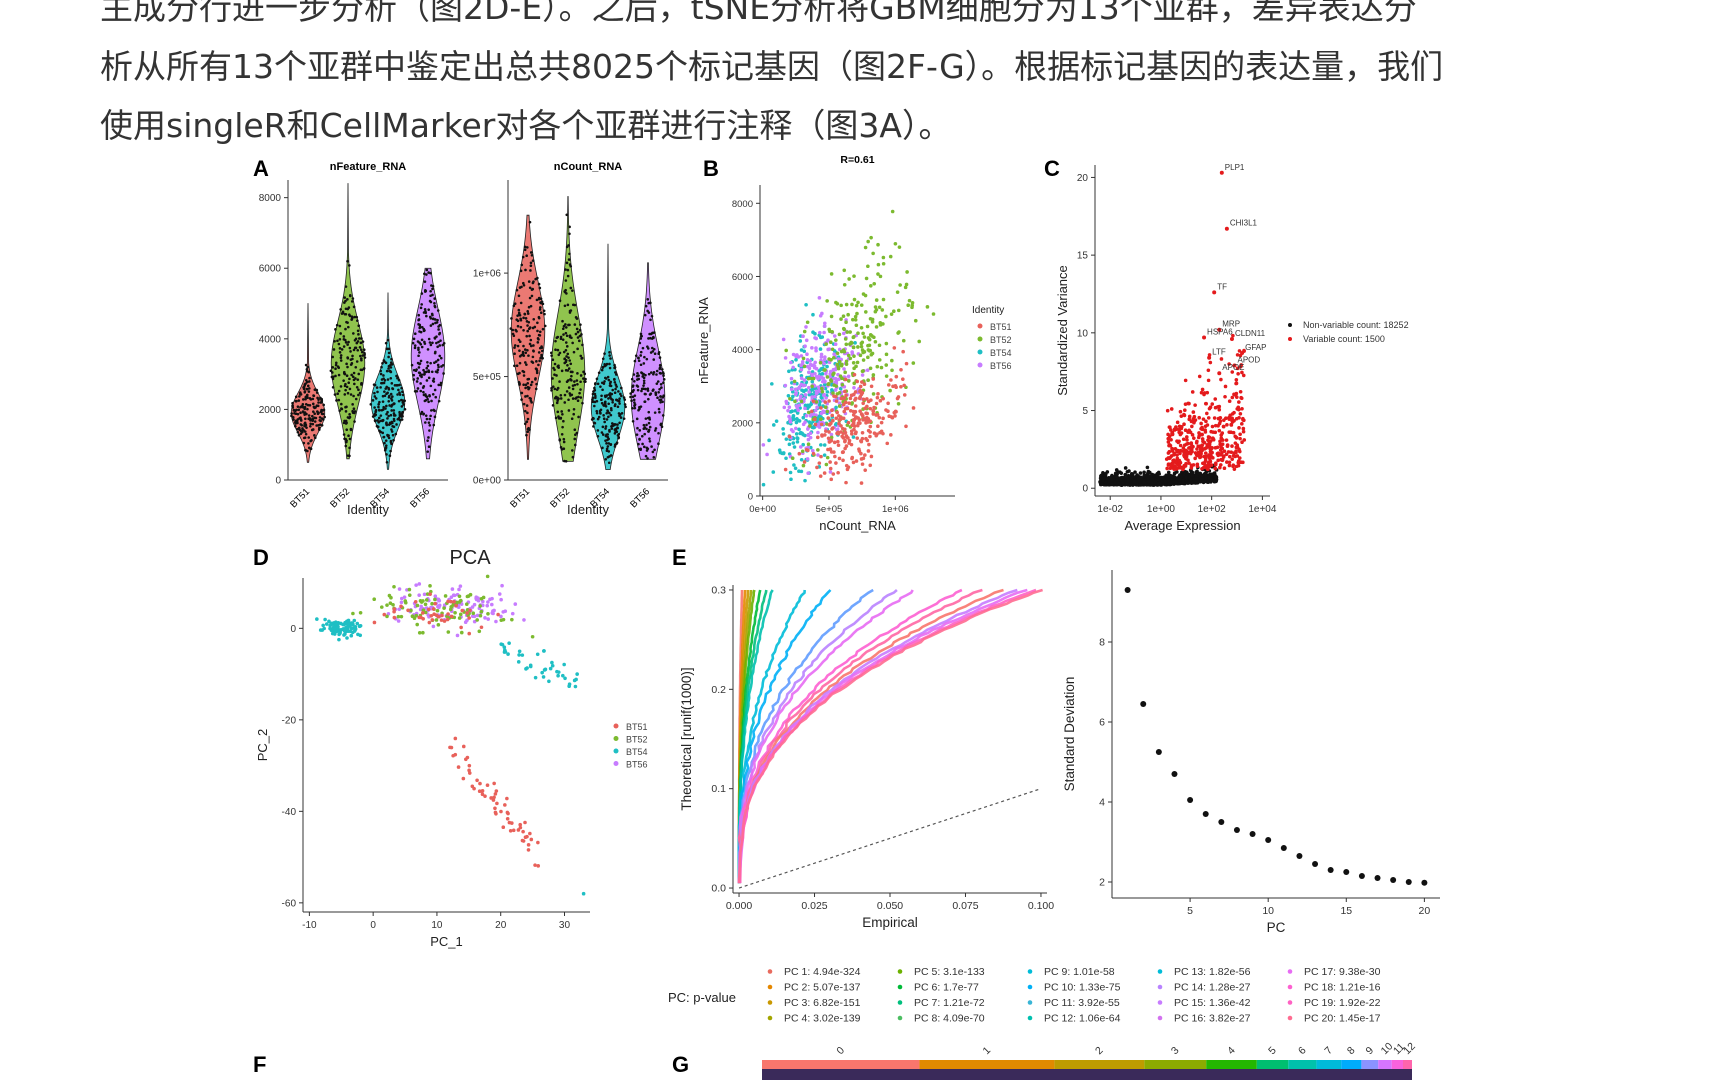 Image resolution: width=1728 pixels, height=1080 pixels. I want to click on y-tick-label: 0e+00, so click(487, 481).